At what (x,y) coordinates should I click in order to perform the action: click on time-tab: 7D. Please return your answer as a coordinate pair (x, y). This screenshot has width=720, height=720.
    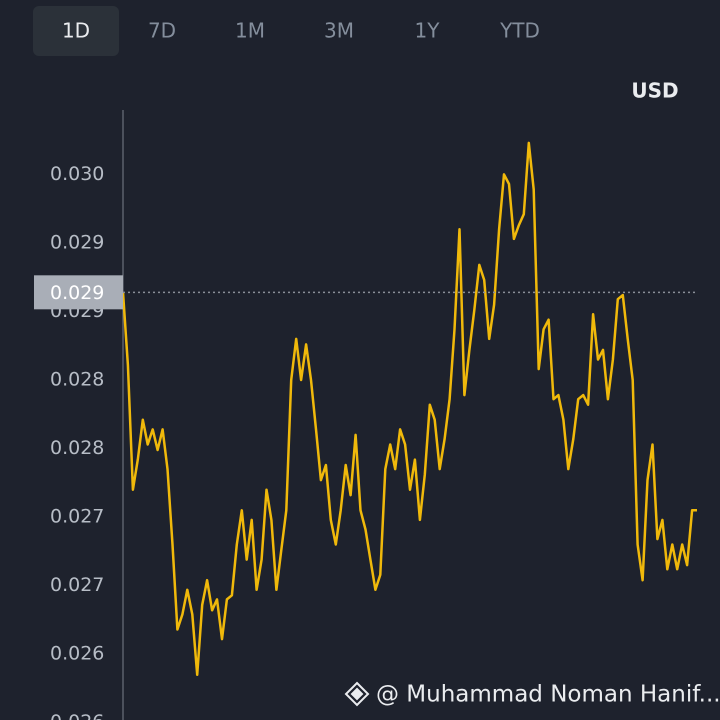
    Looking at the image, I should click on (162, 31).